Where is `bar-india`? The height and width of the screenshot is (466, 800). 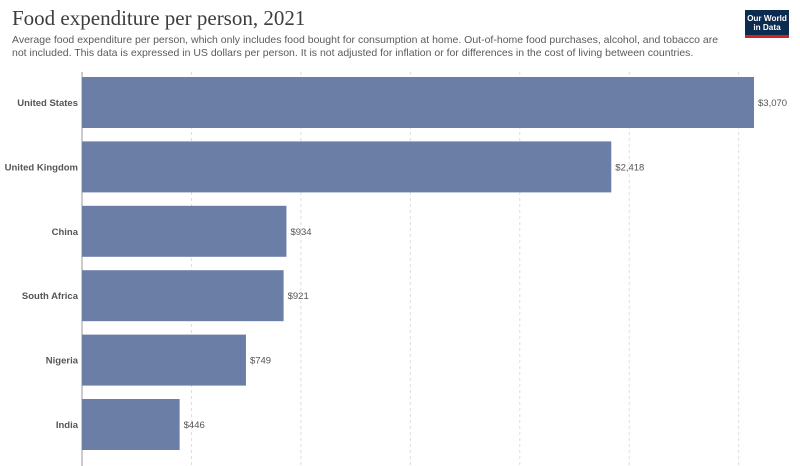
bar-india is located at coordinates (131, 424).